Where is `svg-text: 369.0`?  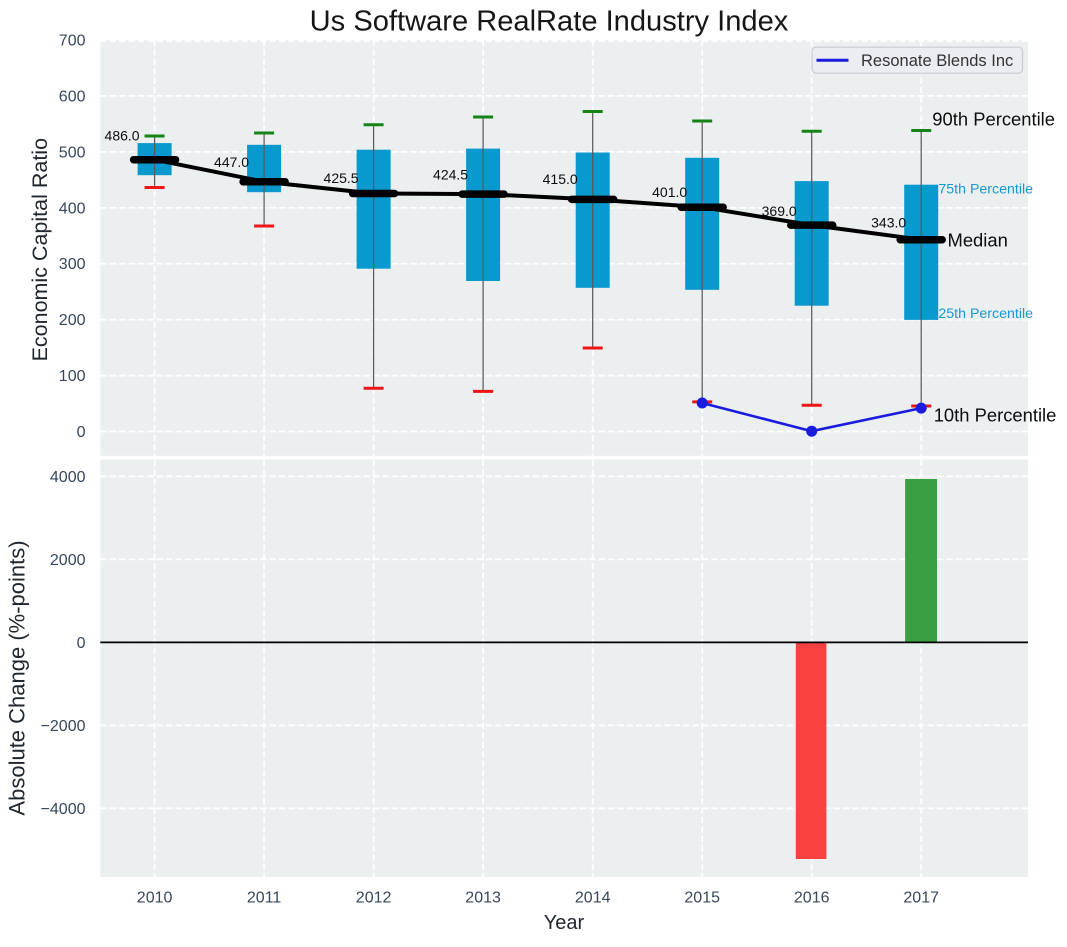 svg-text: 369.0 is located at coordinates (779, 211).